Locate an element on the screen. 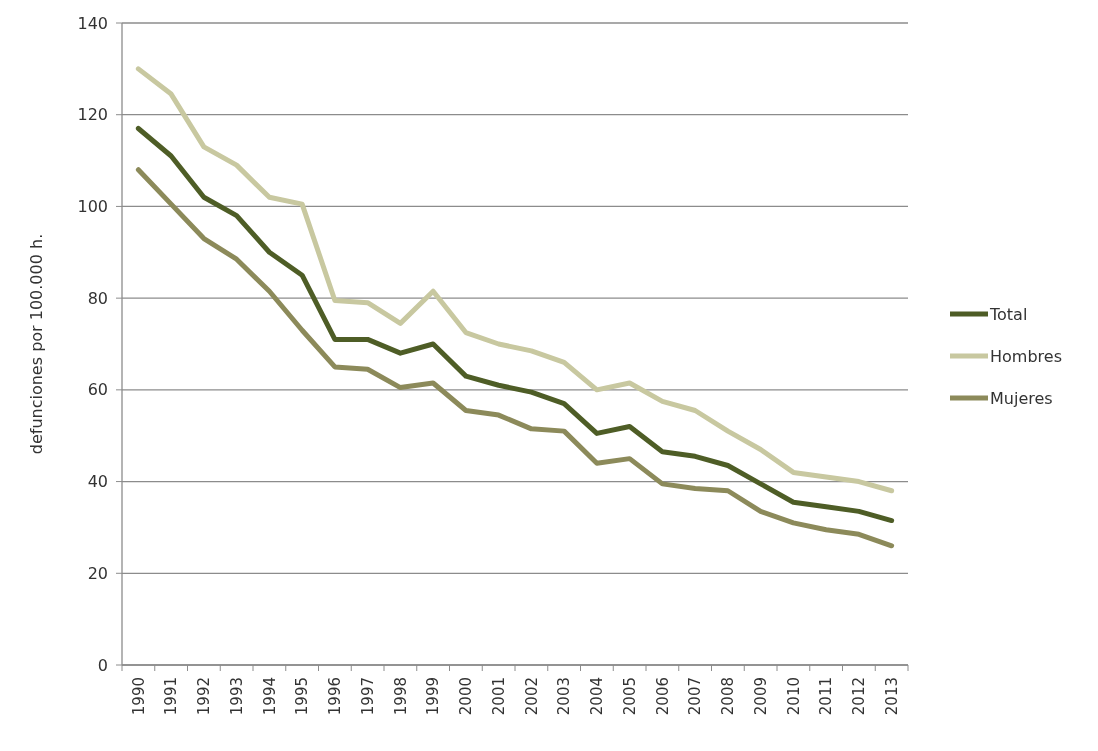 Image resolution: width=1098 pixels, height=751 pixels. x-tick-label: 2013 is located at coordinates (891, 696).